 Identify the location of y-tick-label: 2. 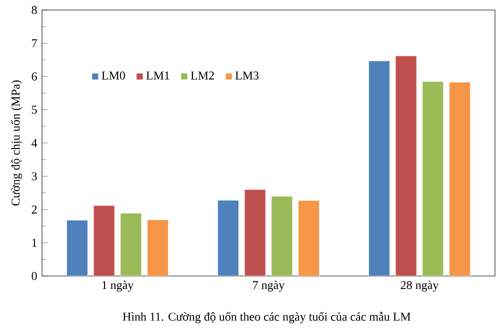
(34, 210).